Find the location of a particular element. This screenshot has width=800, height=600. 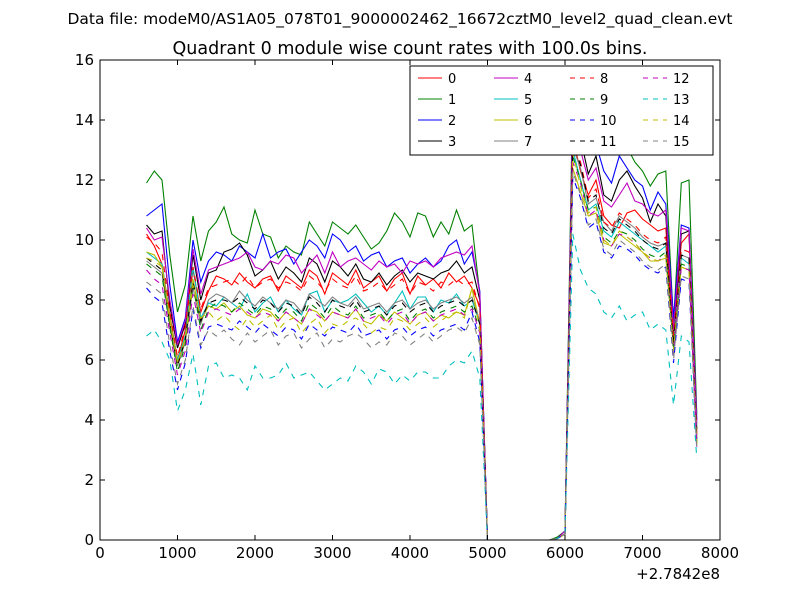

y-tick-label: 8 is located at coordinates (89, 300).